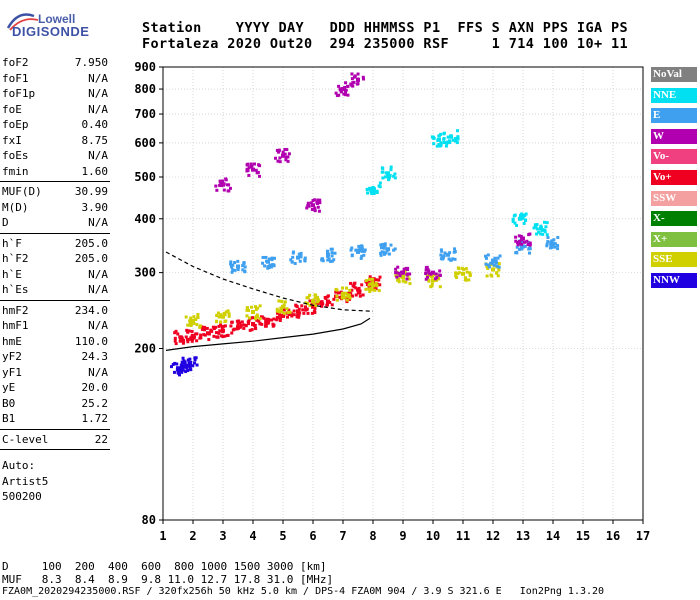  What do you see at coordinates (12, 140) in the screenshot?
I see `param-label: fxI` at bounding box center [12, 140].